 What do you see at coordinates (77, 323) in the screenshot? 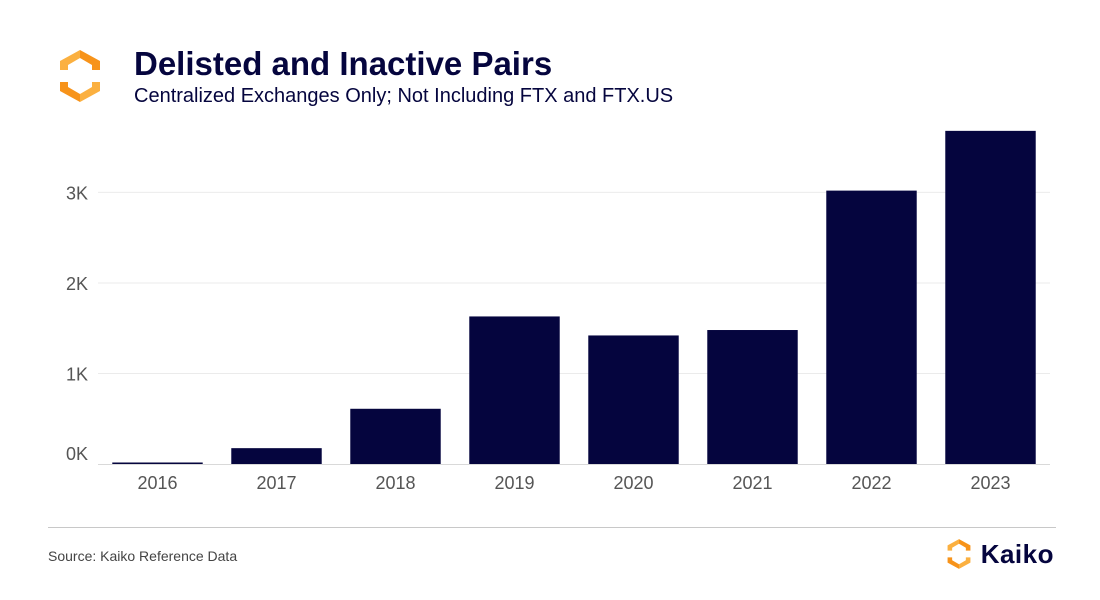
I see `y-axis-ticks: 0K 1K 2K 3K` at bounding box center [77, 323].